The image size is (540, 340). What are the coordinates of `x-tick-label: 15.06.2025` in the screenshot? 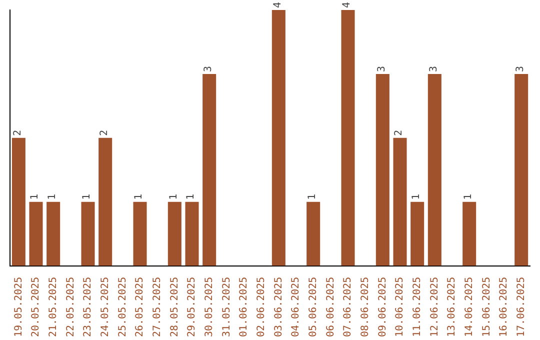 It's located at (486, 307).